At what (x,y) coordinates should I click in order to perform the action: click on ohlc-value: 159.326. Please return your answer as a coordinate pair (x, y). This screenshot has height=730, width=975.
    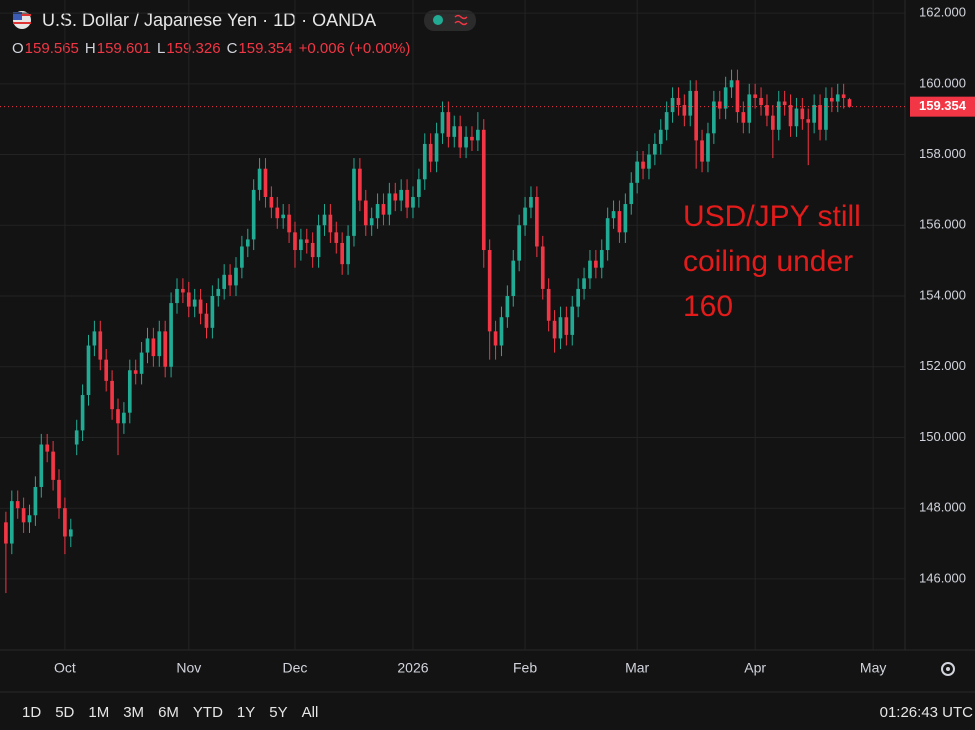
    Looking at the image, I should click on (193, 48).